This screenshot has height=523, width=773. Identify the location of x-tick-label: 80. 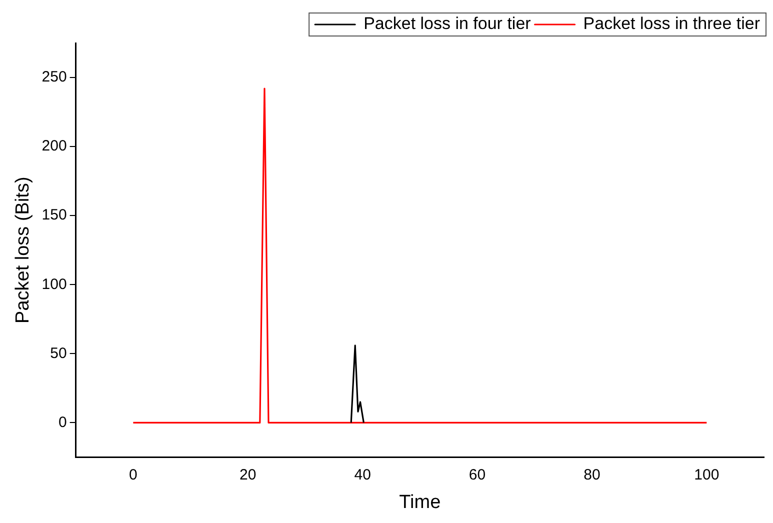
(592, 475).